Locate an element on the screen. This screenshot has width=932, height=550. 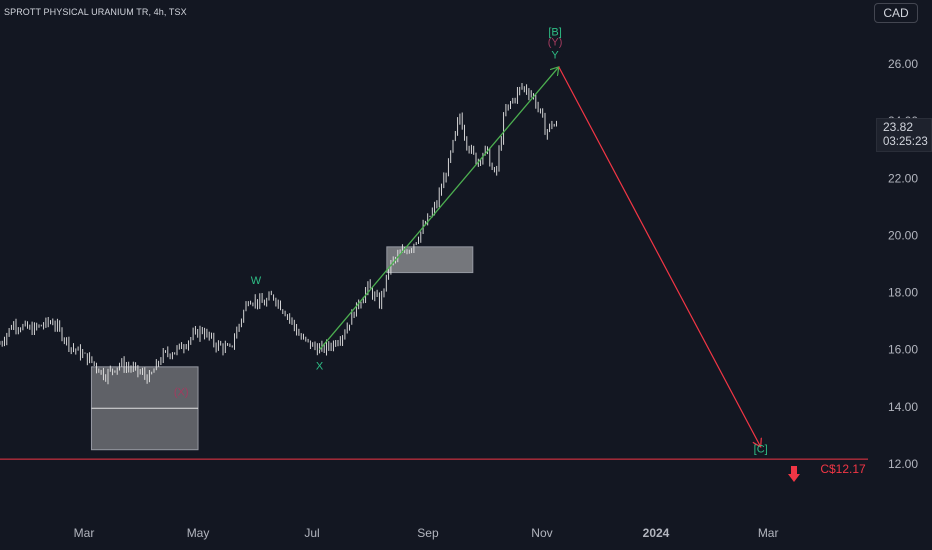
wave-label: (Y) is located at coordinates (555, 42).